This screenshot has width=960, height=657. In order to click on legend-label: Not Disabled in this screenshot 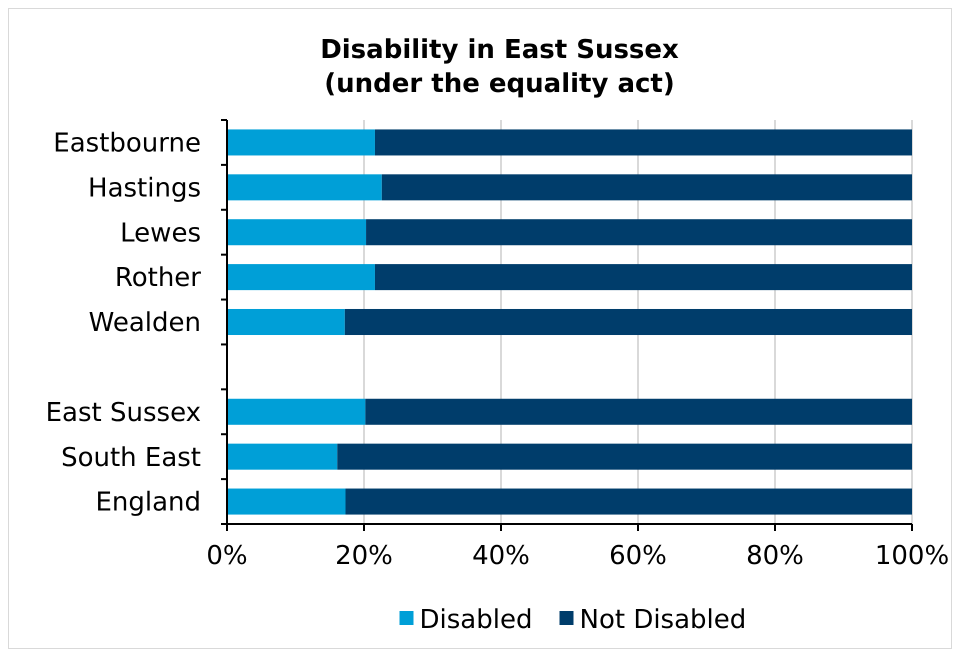, I will do `click(663, 620)`.